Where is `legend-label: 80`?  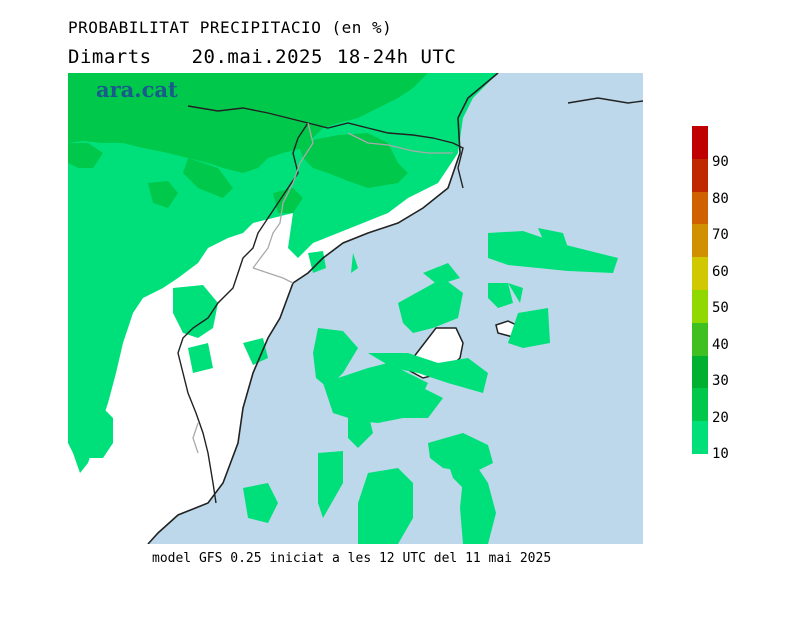
legend-label: 80 is located at coordinates (720, 198).